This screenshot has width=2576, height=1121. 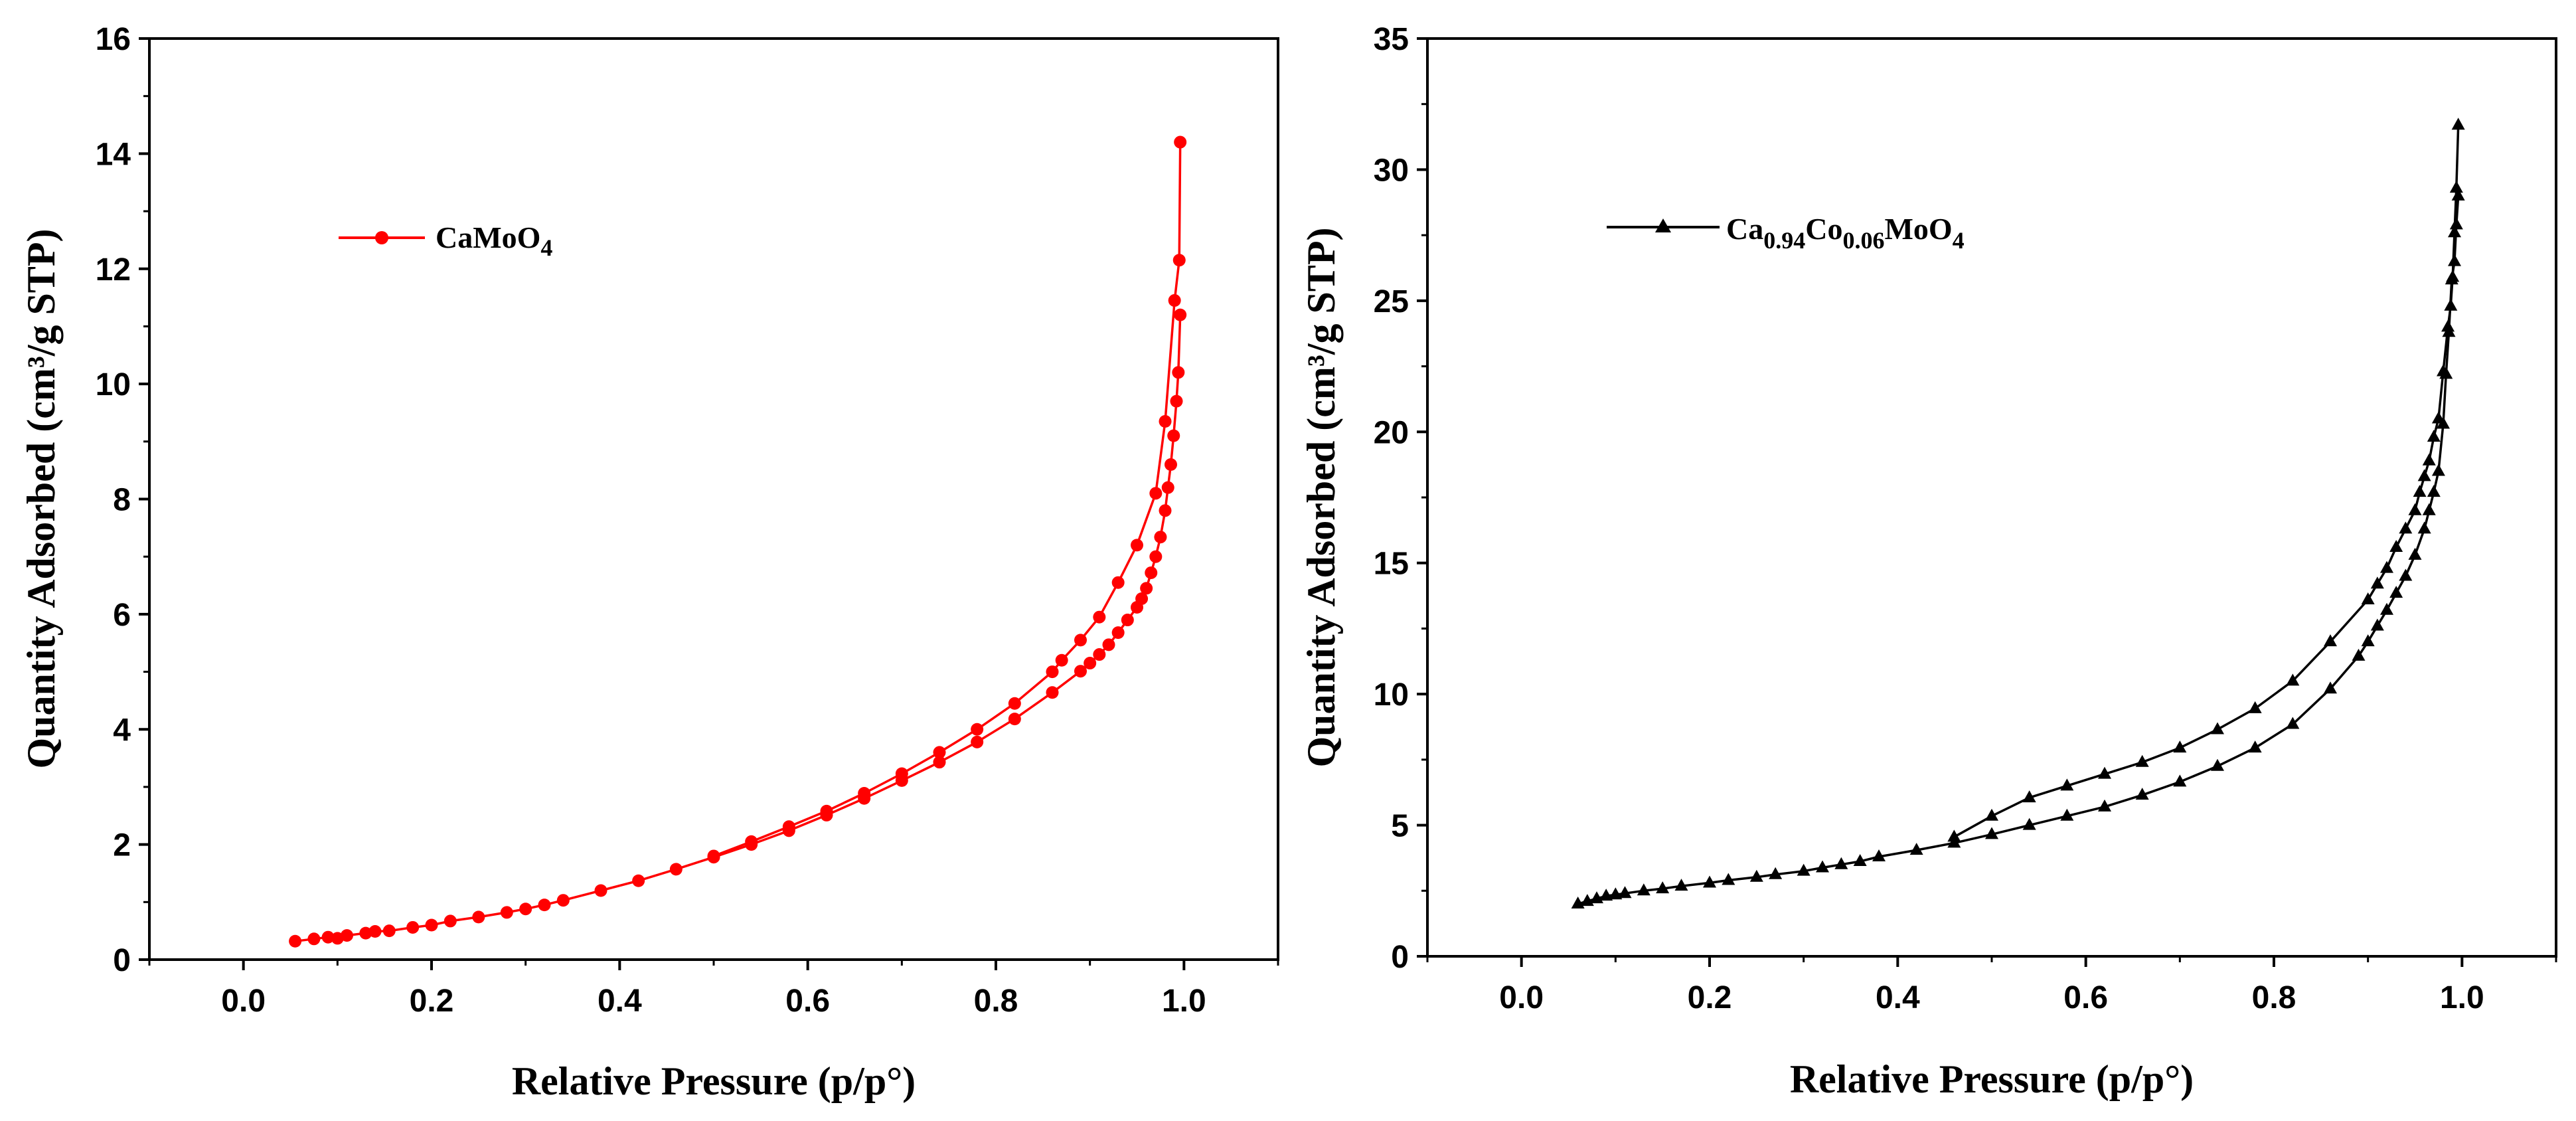 I want to click on x-tick-label: 0.0, so click(x=1521, y=997).